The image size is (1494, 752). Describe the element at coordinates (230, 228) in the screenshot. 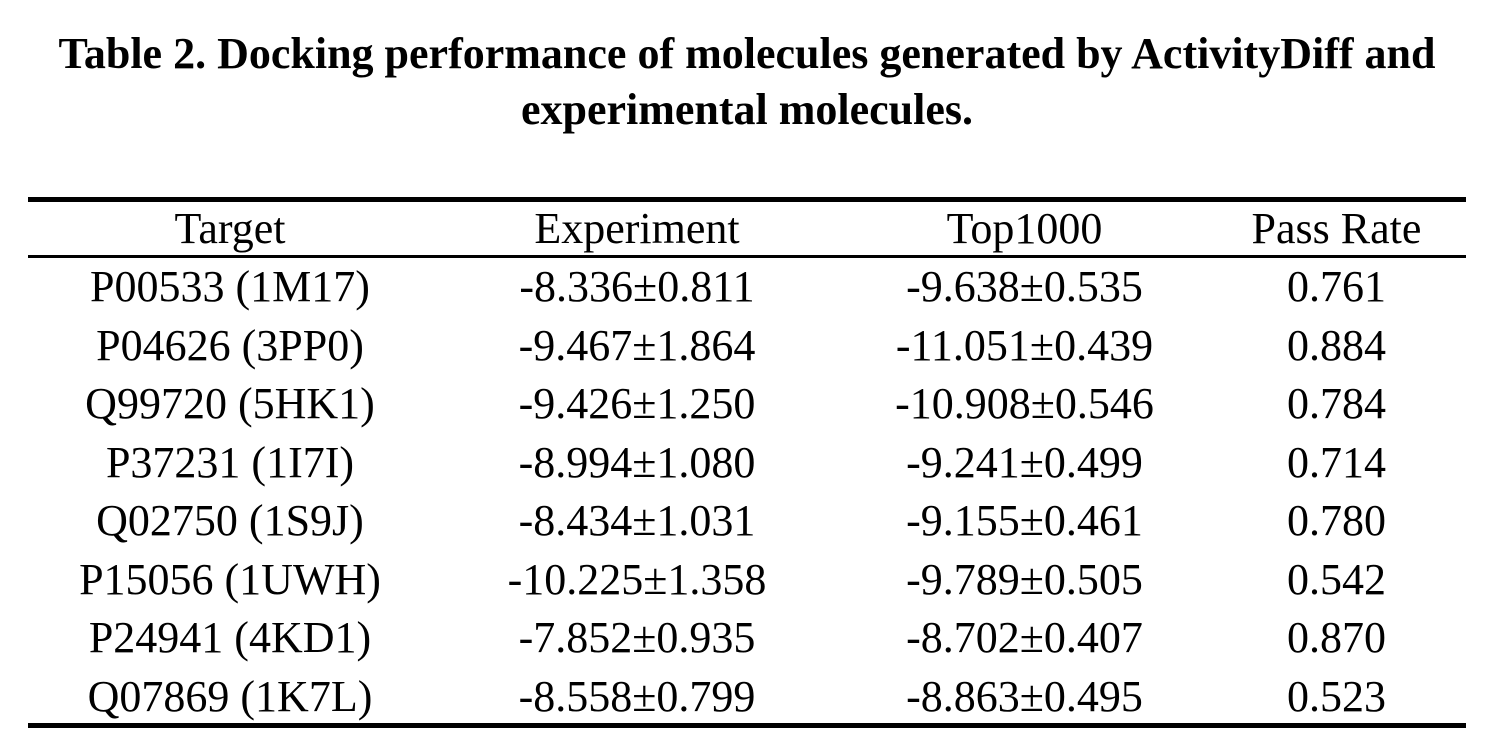

I see `header-target: Target` at that location.